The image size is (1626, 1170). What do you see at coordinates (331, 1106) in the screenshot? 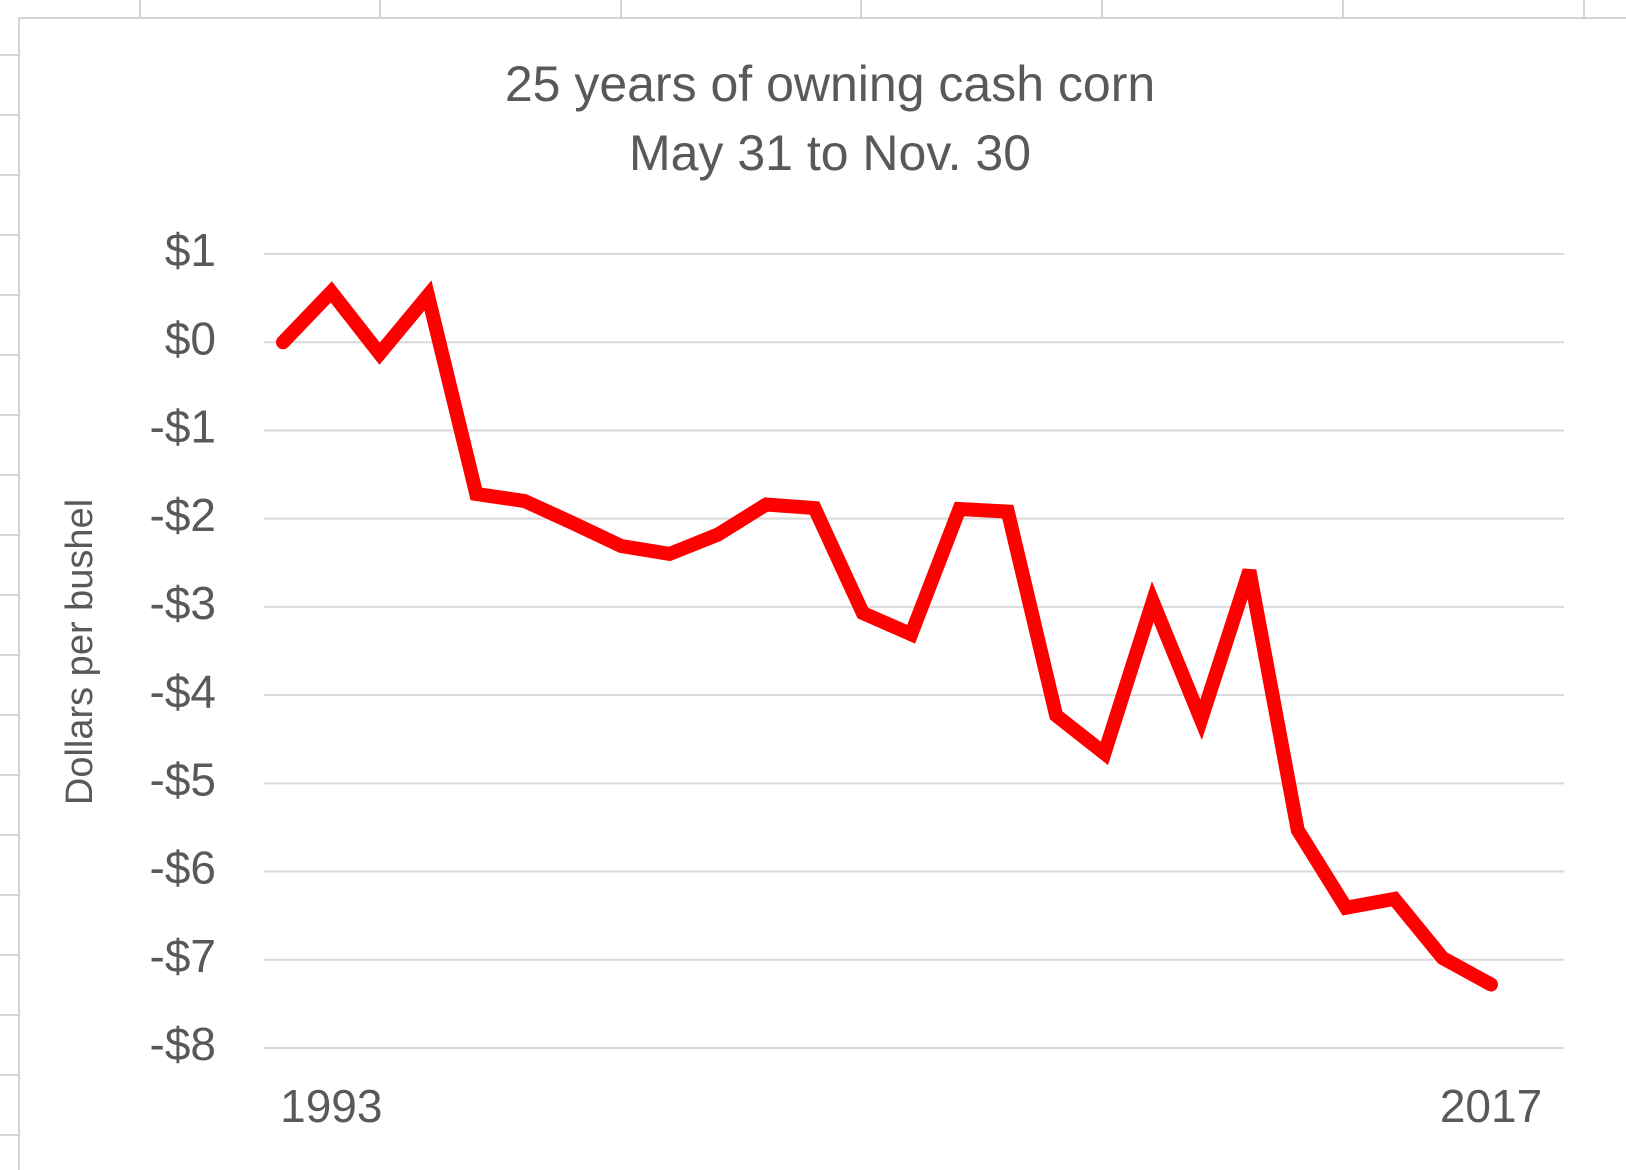
I see `x-tick-label: 1993` at bounding box center [331, 1106].